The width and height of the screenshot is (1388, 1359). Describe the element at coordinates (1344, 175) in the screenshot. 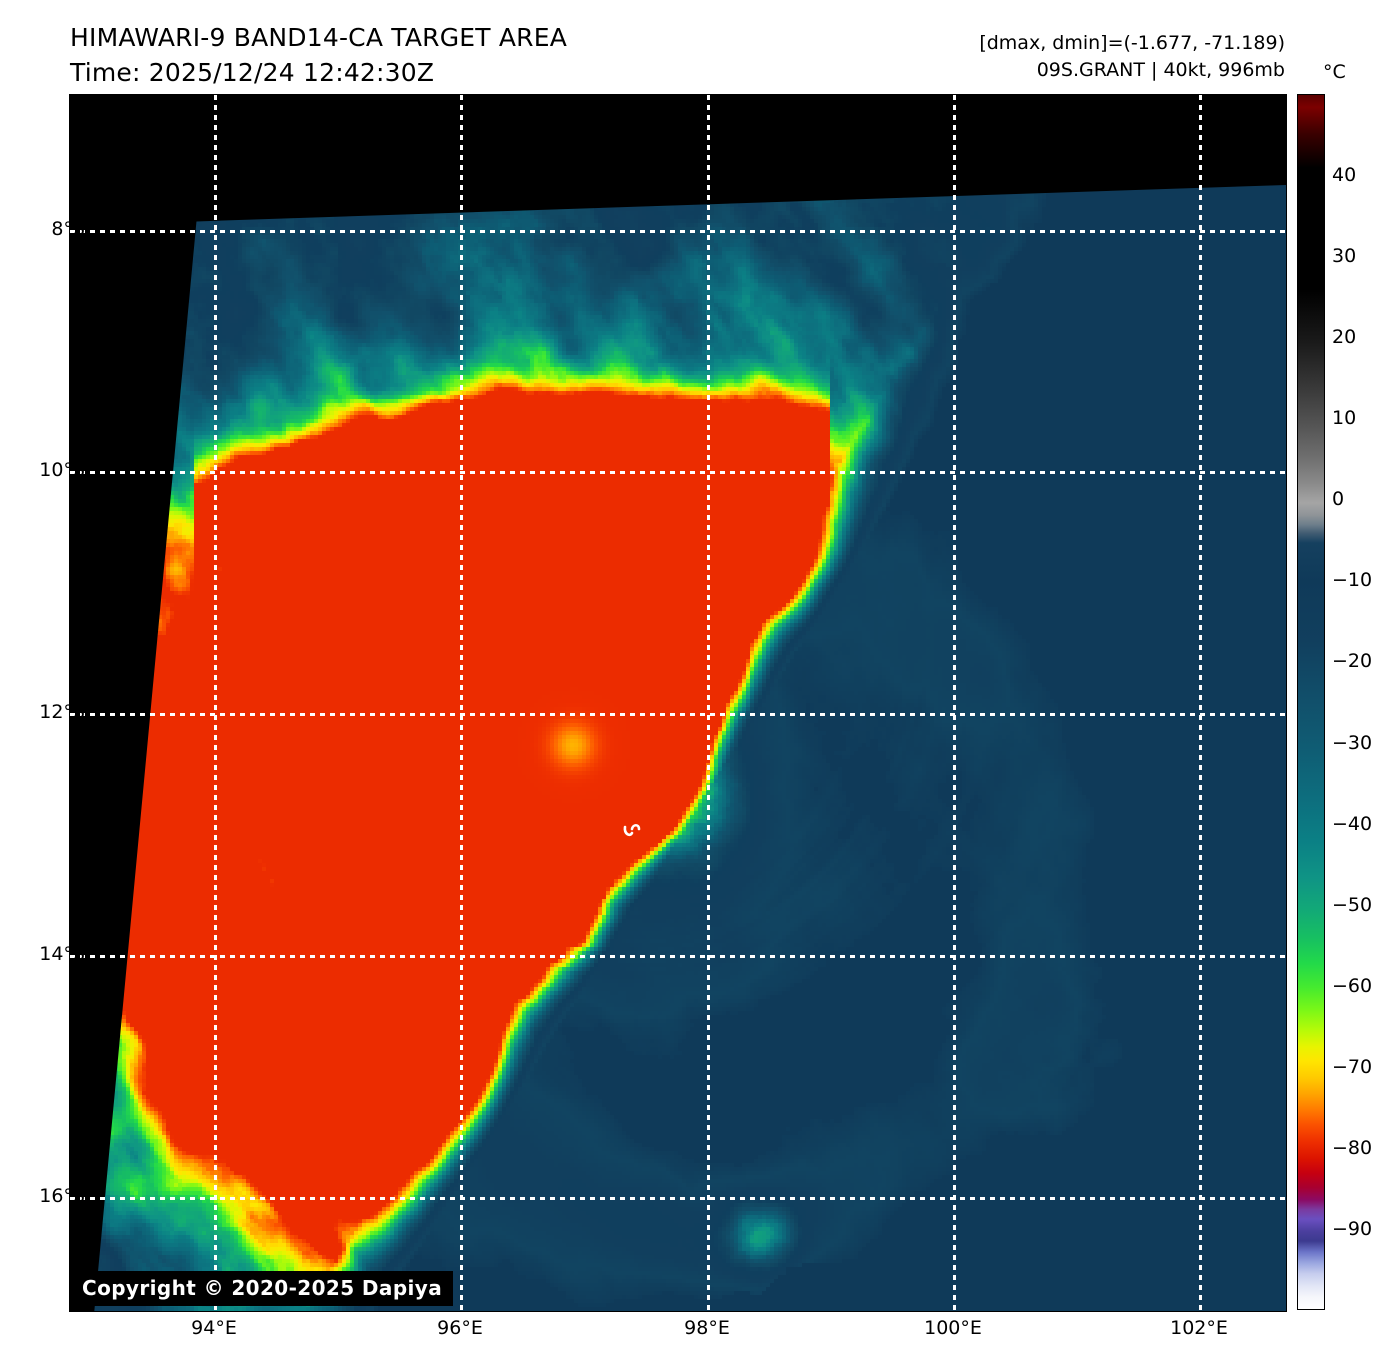

I see `colorbar-tick-40: 40` at that location.